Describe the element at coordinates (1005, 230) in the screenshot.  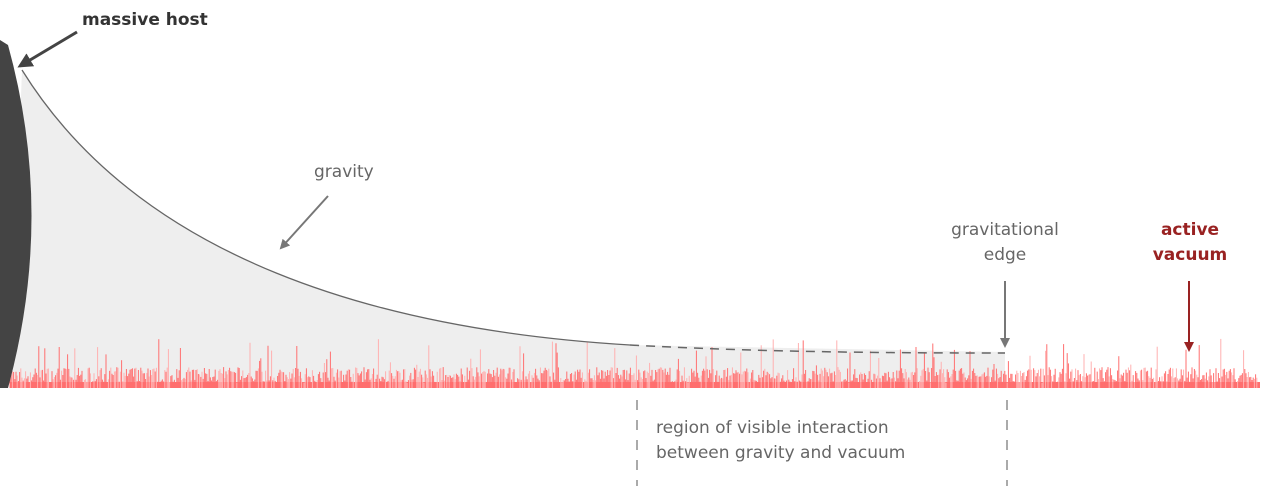
I see `gravitational-edge-label-line1: gravitational` at that location.